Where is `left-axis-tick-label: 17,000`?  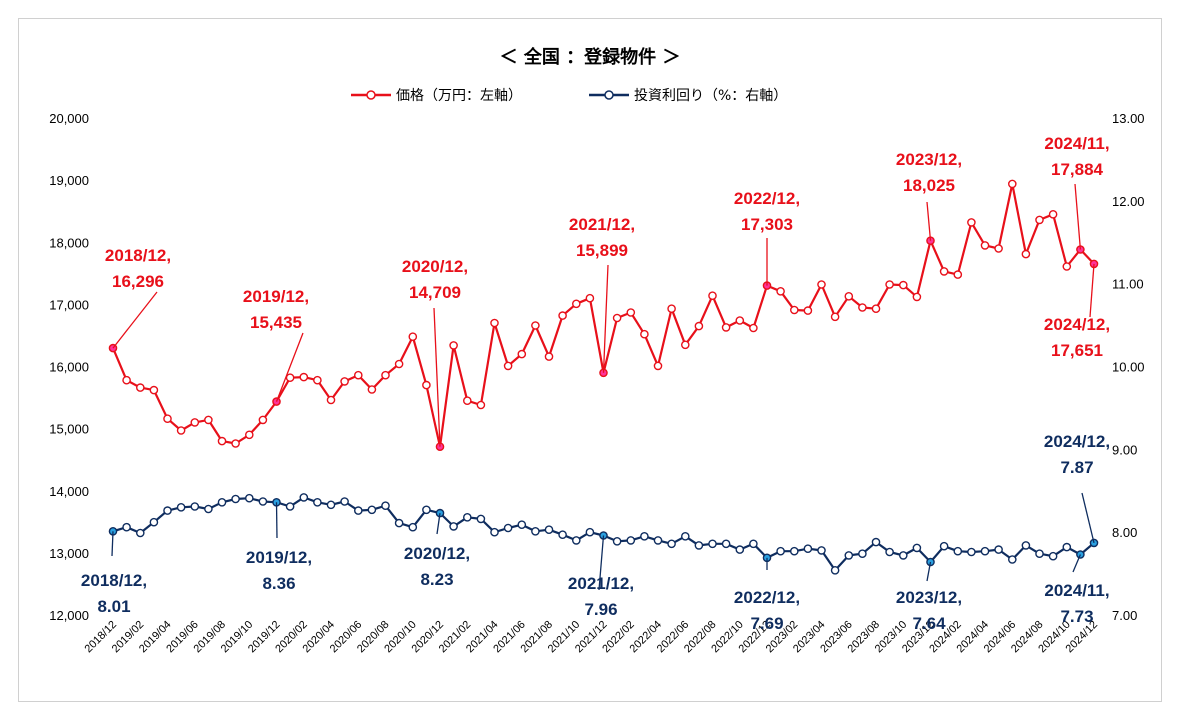
left-axis-tick-label: 17,000 is located at coordinates (69, 304).